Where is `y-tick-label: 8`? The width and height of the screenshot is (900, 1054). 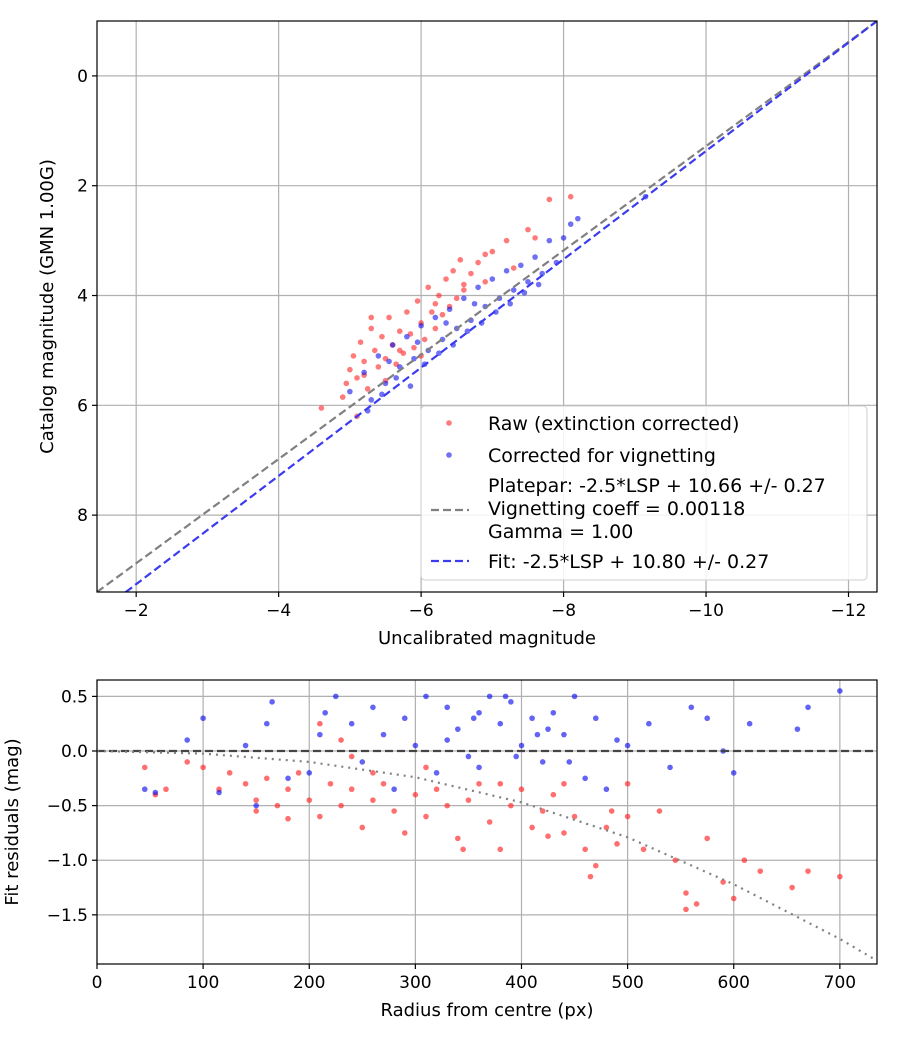 y-tick-label: 8 is located at coordinates (82, 516).